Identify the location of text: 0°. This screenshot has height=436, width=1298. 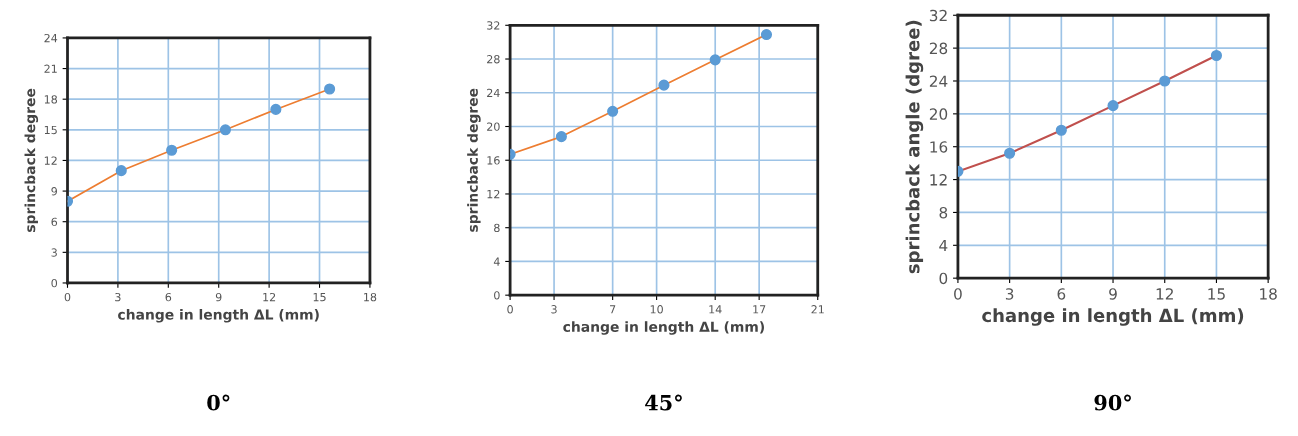
(218, 402).